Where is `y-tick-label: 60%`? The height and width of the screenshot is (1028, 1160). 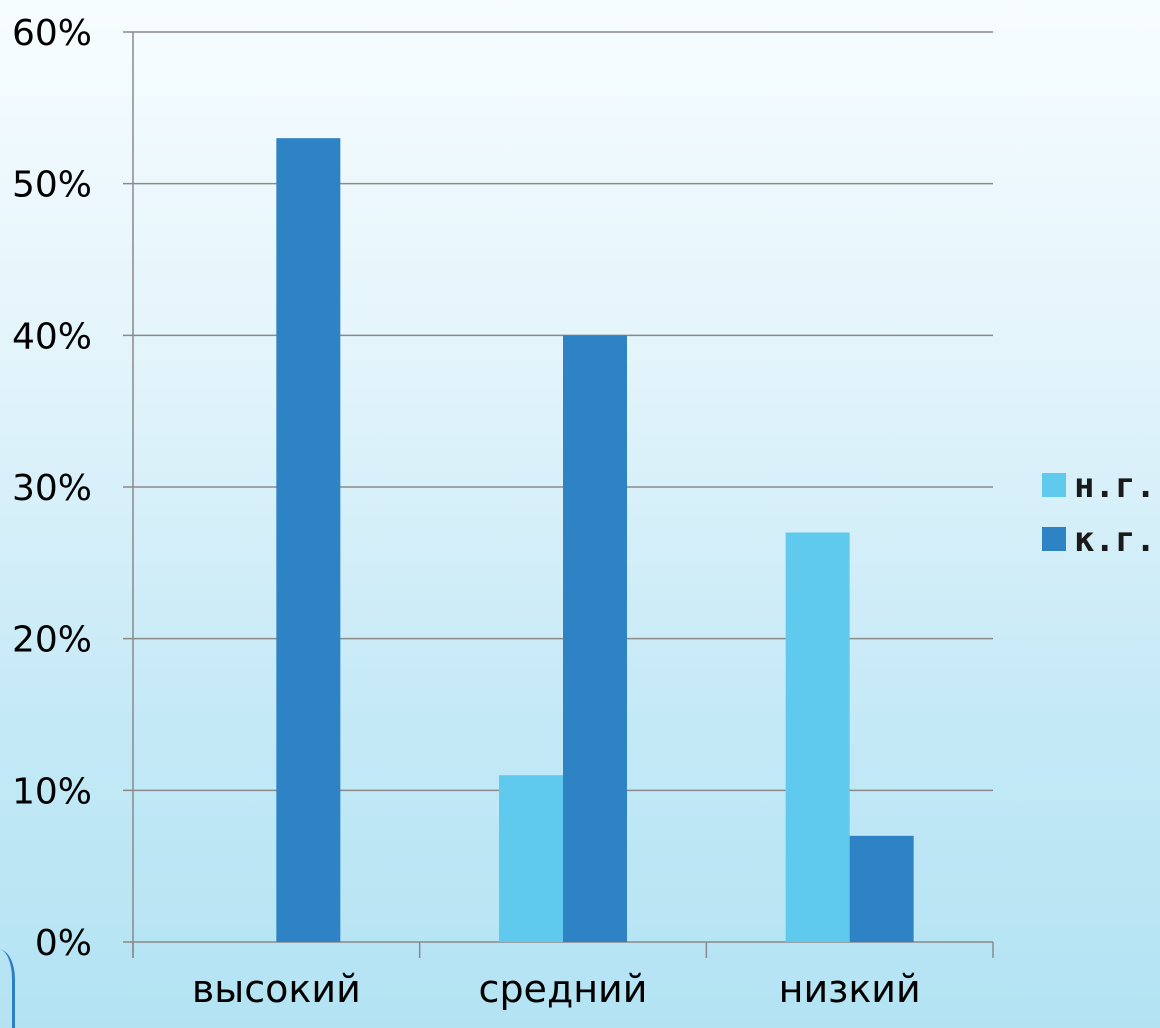
y-tick-label: 60% is located at coordinates (52, 33).